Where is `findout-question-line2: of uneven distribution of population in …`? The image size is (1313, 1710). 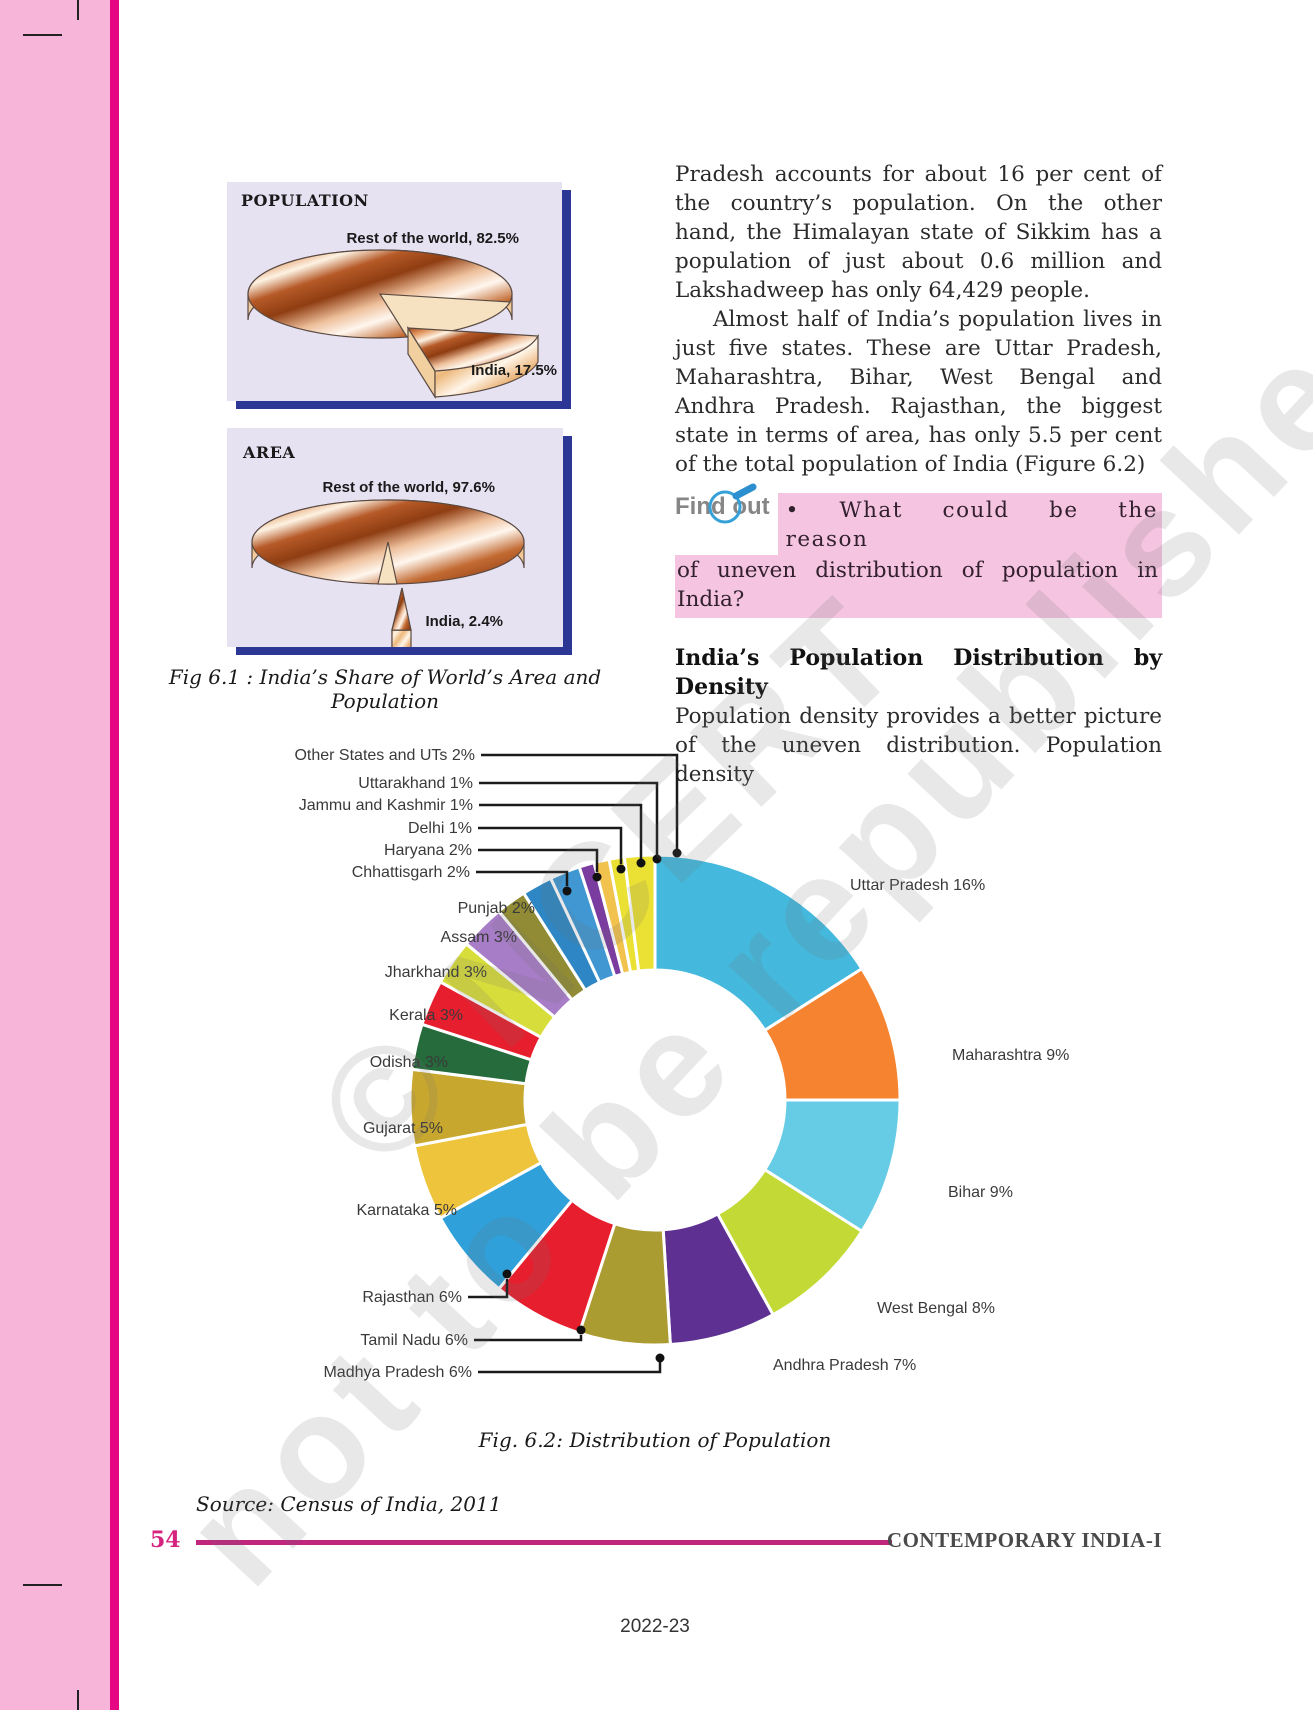 findout-question-line2: of uneven distribution of population in … is located at coordinates (918, 586).